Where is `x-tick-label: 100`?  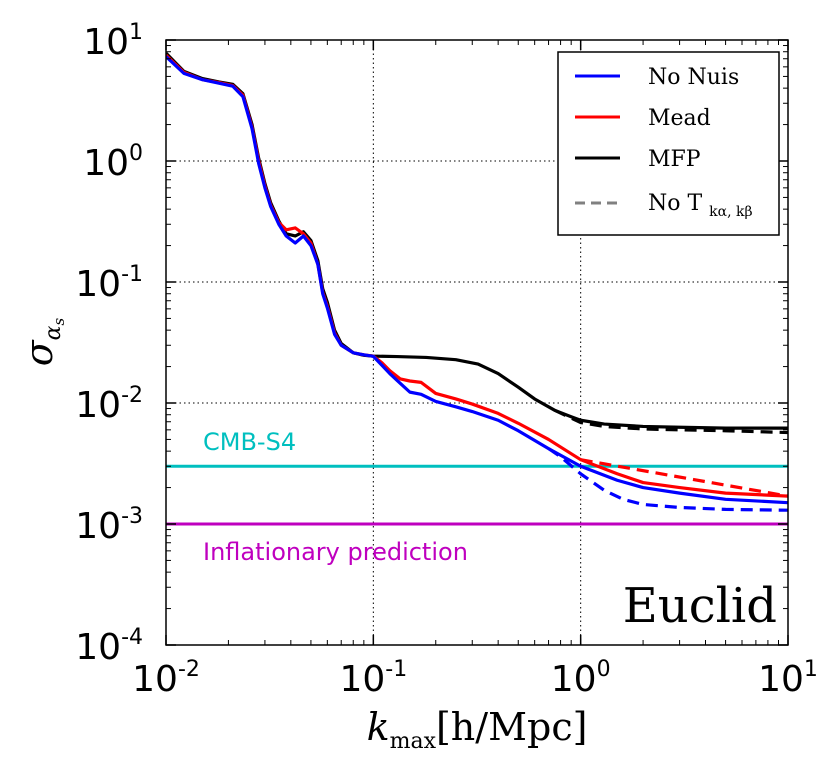
x-tick-label: 100 is located at coordinates (581, 678).